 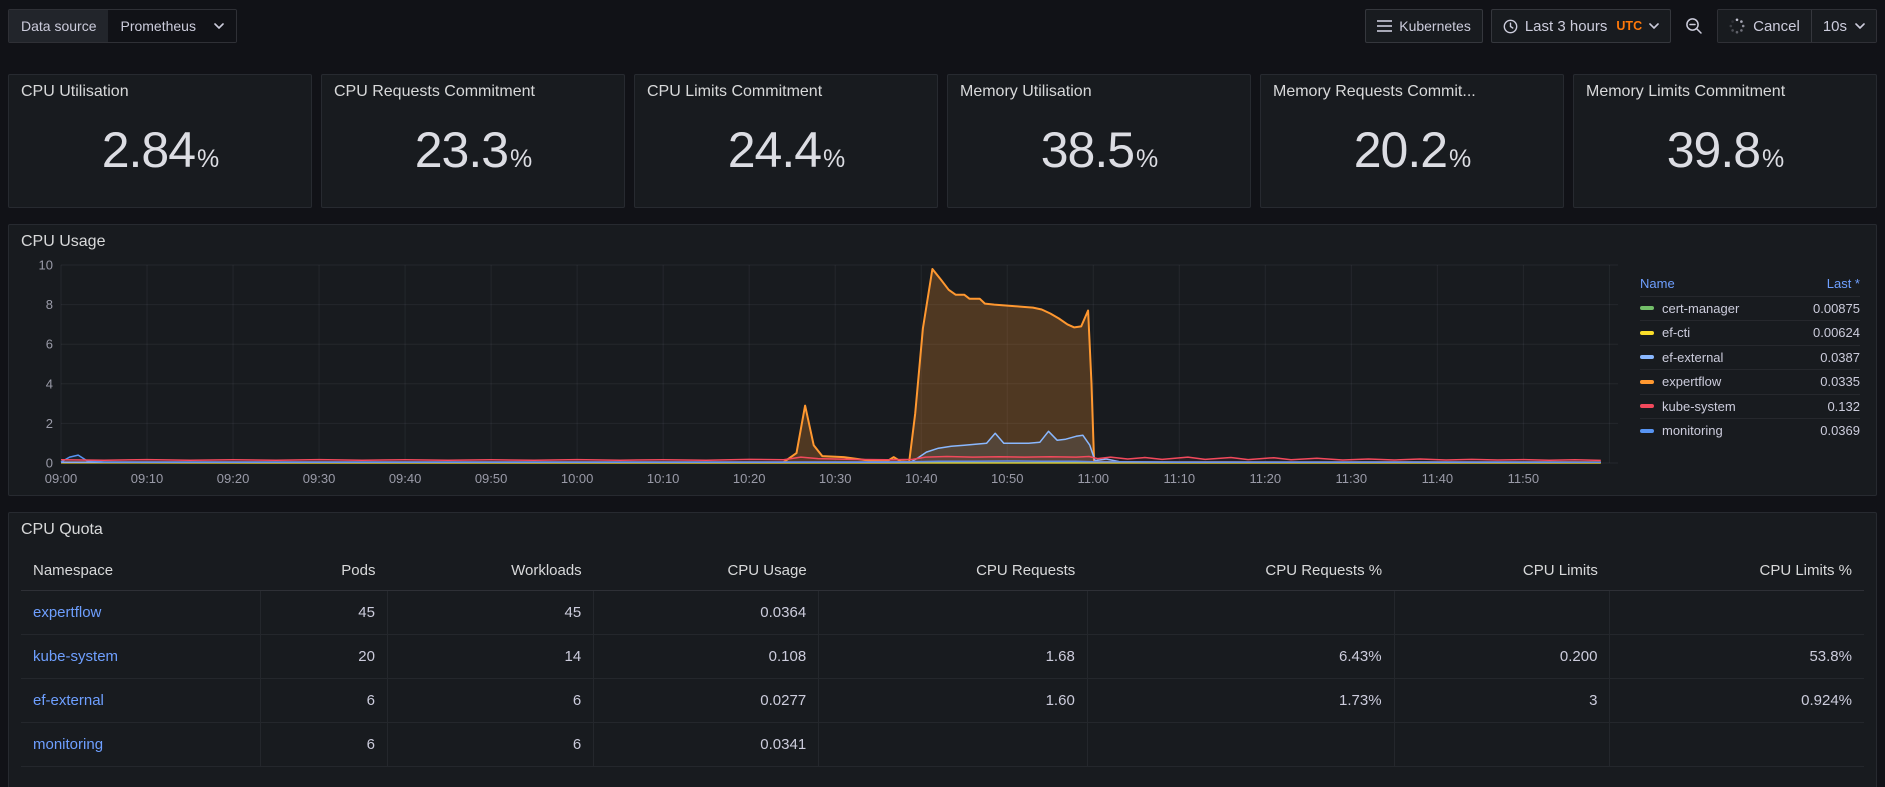 What do you see at coordinates (1524, 478) in the screenshot?
I see `x-axis-tick: 11:50` at bounding box center [1524, 478].